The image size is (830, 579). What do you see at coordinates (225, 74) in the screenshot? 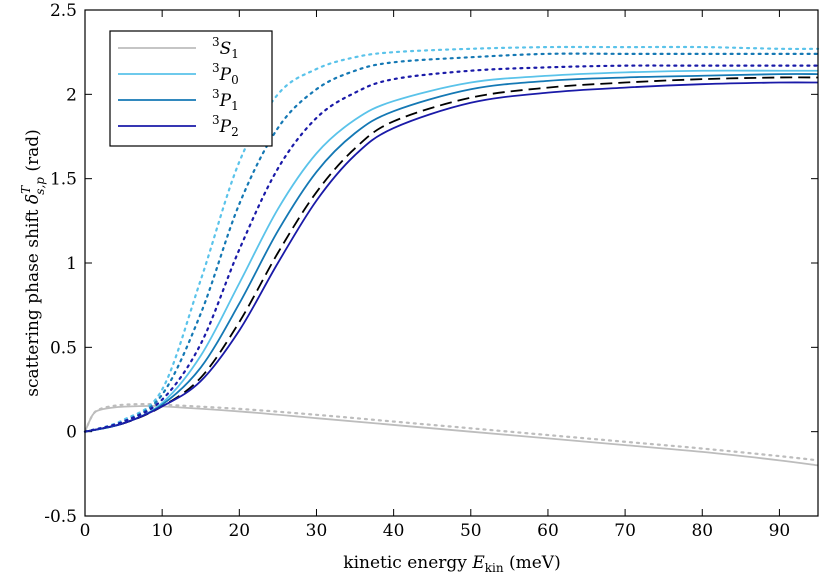
I see `legend-entry: 3P0` at bounding box center [225, 74].